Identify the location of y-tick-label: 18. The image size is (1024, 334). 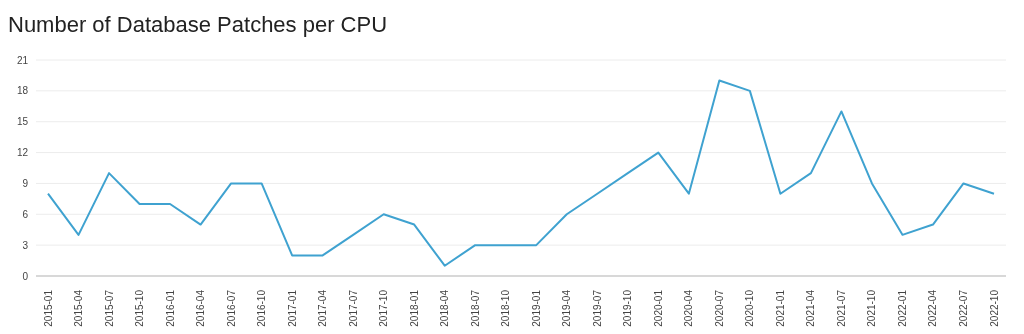
(22, 91).